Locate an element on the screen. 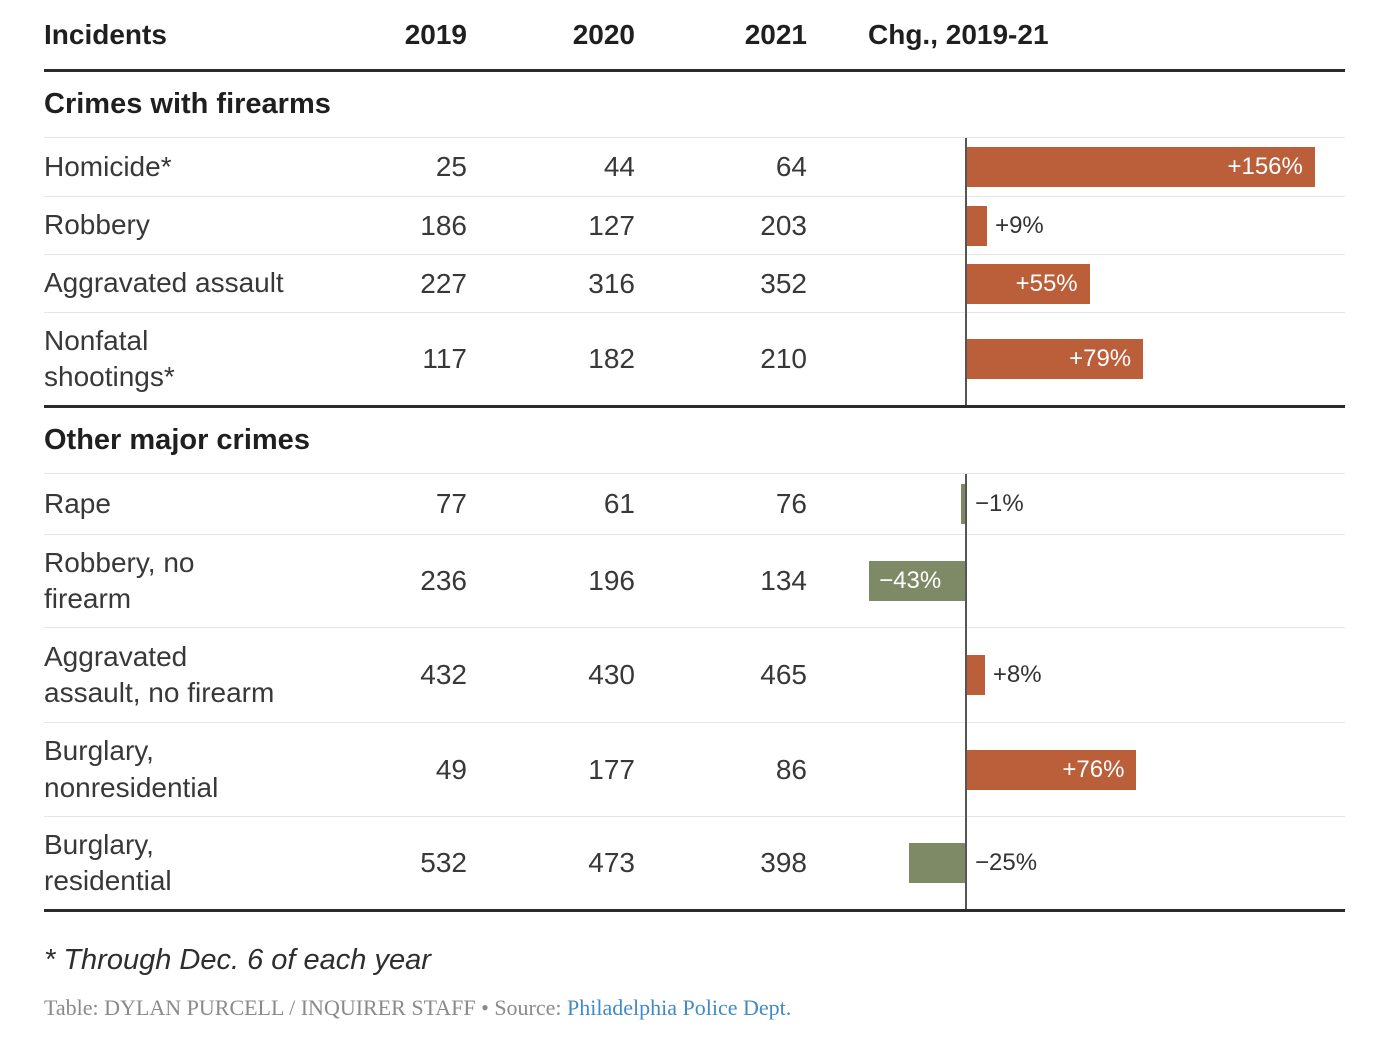 The width and height of the screenshot is (1381, 1040). change-bar-label: −43% is located at coordinates (910, 580).